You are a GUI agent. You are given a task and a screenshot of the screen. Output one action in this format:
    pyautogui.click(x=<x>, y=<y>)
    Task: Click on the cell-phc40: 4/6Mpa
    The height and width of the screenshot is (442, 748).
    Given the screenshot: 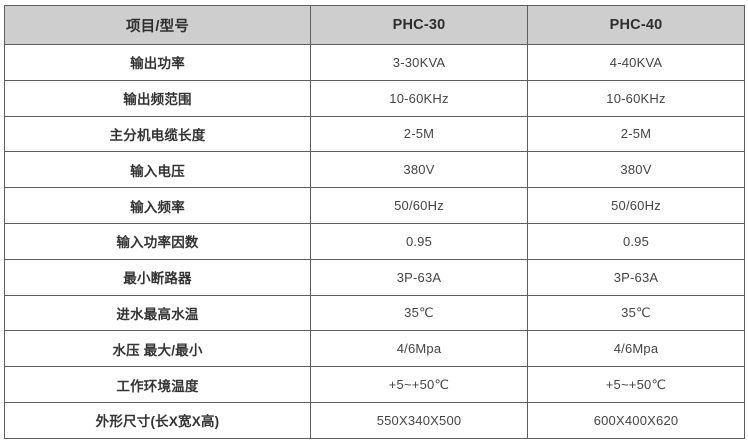 What is the action you would take?
    pyautogui.click(x=636, y=349)
    